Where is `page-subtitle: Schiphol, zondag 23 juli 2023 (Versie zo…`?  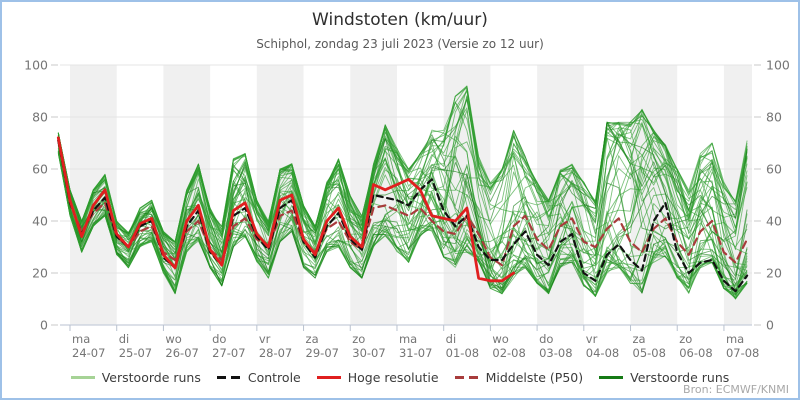
page-subtitle: Schiphol, zondag 23 juli 2023 (Versie zo… is located at coordinates (400, 44).